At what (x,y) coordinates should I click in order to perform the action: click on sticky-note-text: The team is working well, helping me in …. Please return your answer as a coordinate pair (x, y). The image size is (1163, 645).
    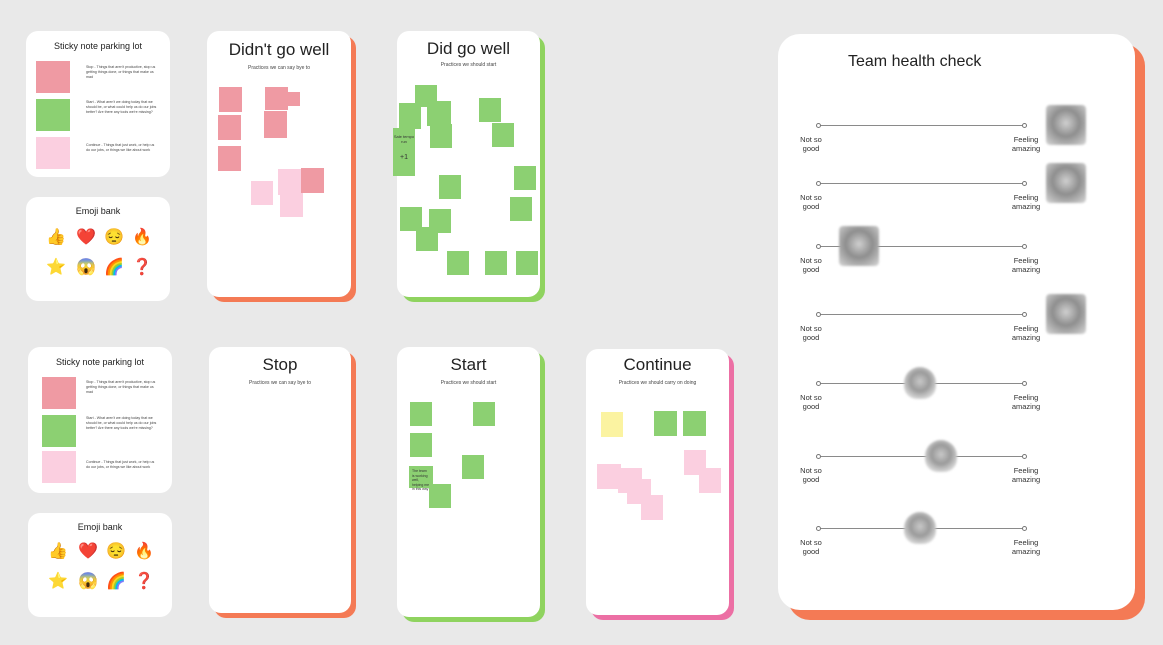
    Looking at the image, I should click on (421, 480).